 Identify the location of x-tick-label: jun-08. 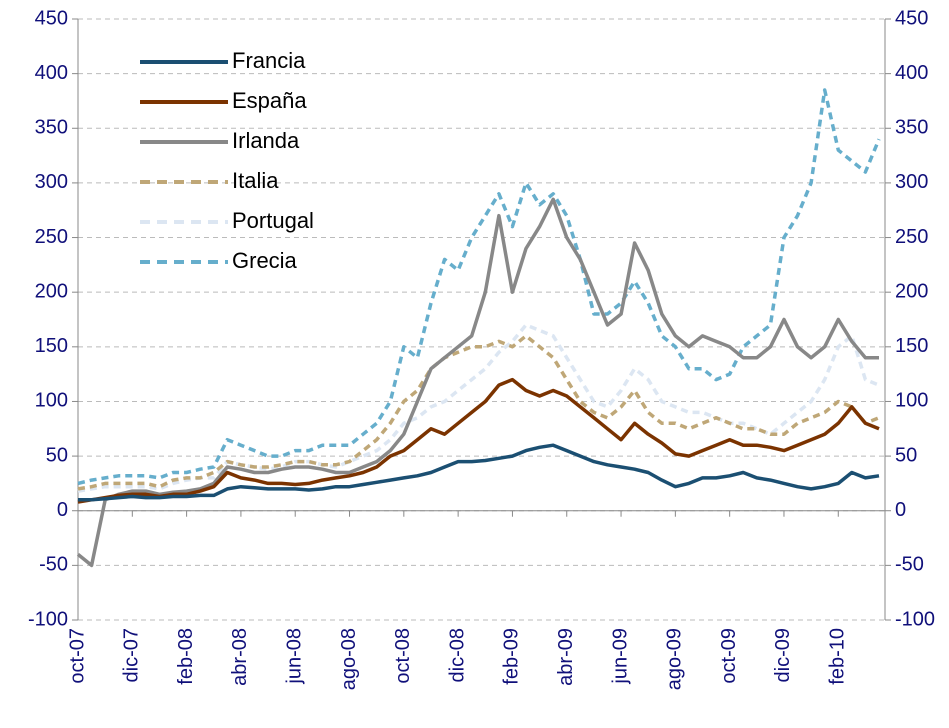
(295, 656).